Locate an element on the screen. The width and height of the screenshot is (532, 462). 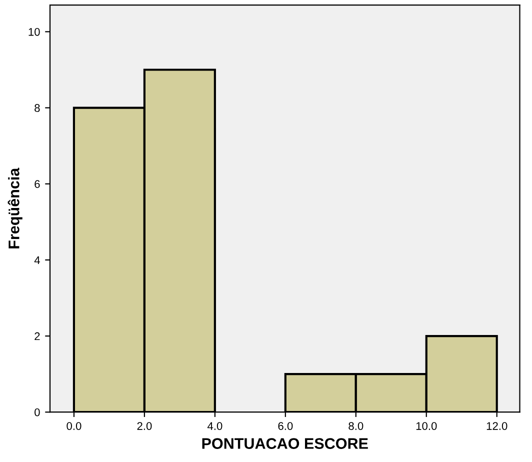
x-tick-label: 0.0 is located at coordinates (74, 426).